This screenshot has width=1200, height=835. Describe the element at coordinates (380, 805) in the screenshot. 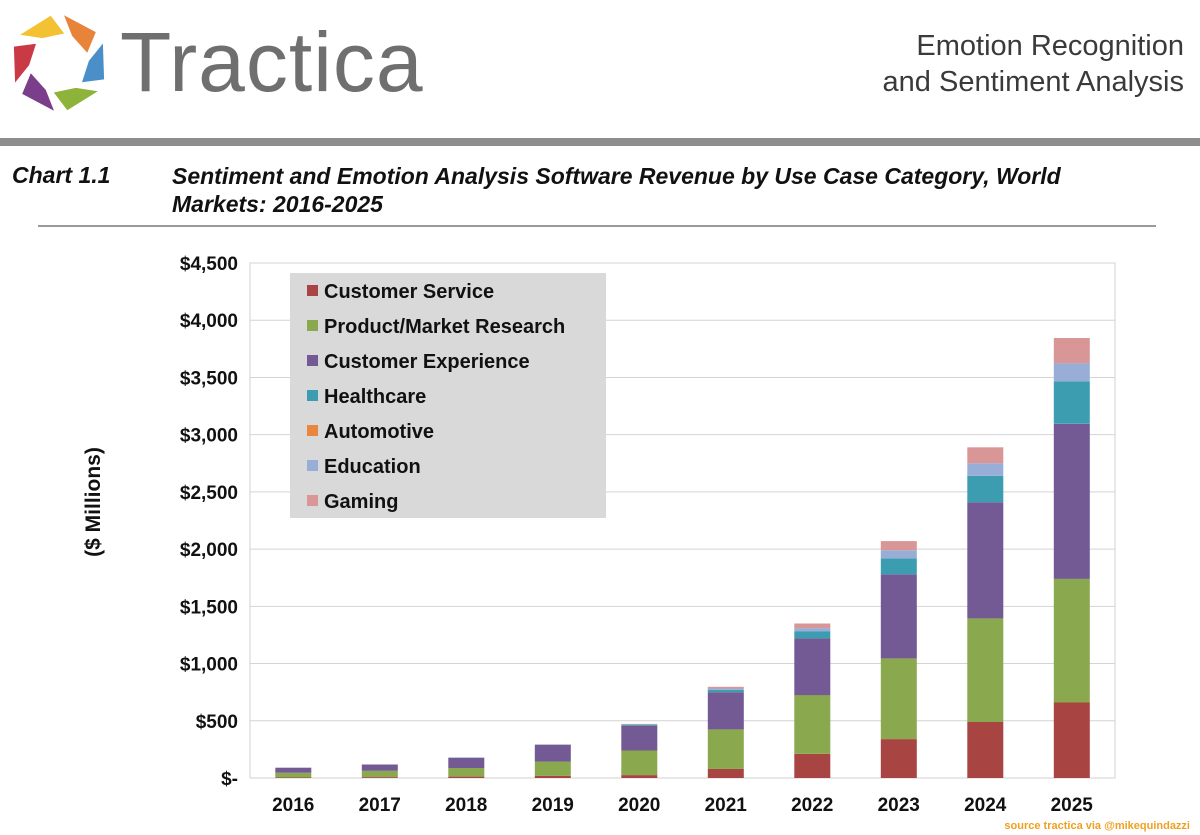

I see `x-tick-label: 2017` at that location.